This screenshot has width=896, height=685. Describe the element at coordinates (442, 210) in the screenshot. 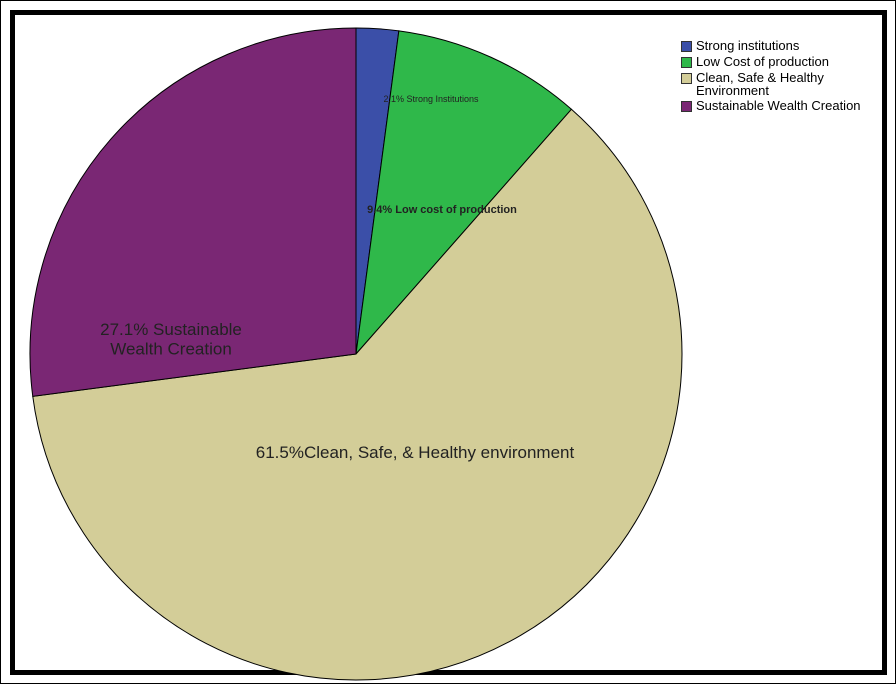

I see `slice-data-label-2: 9.4% Low cost of production` at that location.